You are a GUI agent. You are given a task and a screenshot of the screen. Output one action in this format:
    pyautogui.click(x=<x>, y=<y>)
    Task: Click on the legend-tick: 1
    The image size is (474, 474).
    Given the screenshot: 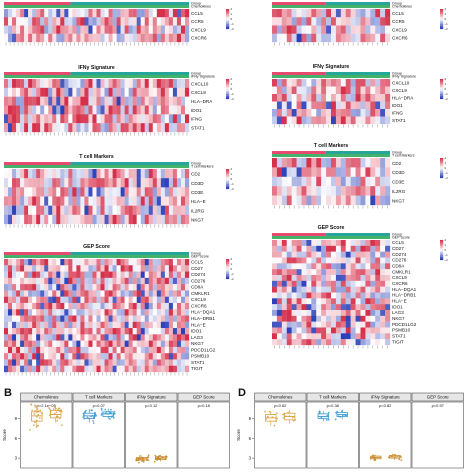 What is the action you would take?
    pyautogui.click(x=446, y=163)
    